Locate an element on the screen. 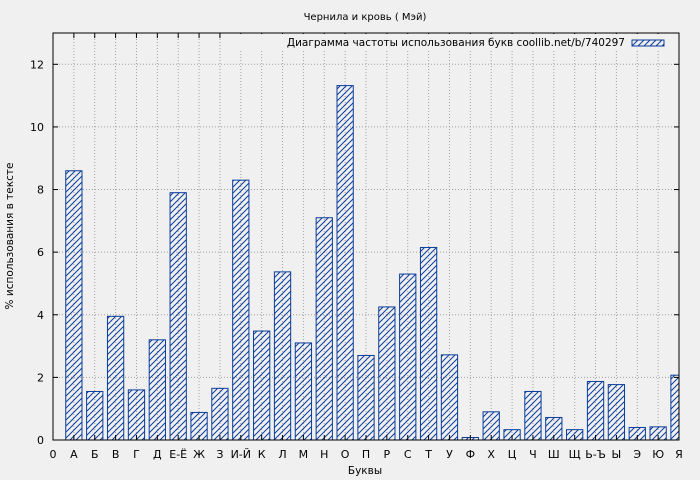 This screenshot has width=700, height=480. x-tick-label: К is located at coordinates (262, 454).